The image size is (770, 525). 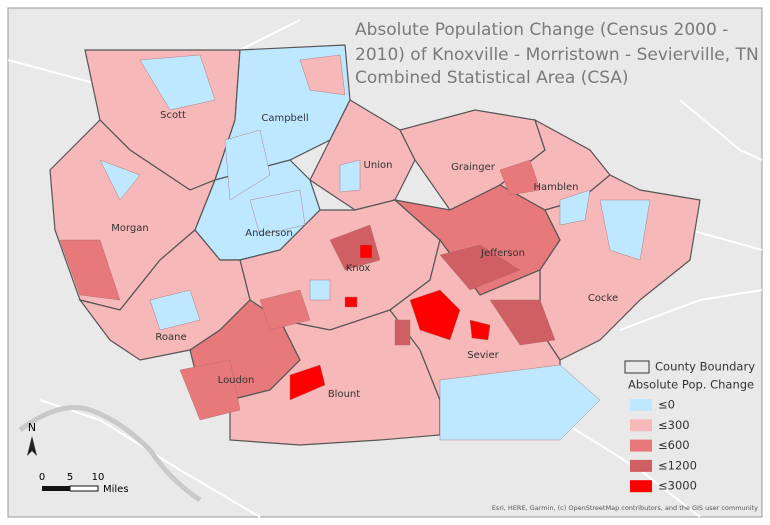 I want to click on county-label: Anderson, so click(x=268, y=233).